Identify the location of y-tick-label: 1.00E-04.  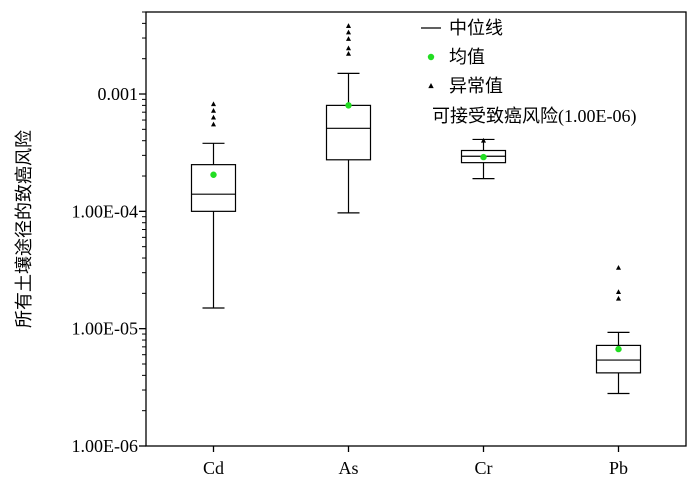
(105, 211).